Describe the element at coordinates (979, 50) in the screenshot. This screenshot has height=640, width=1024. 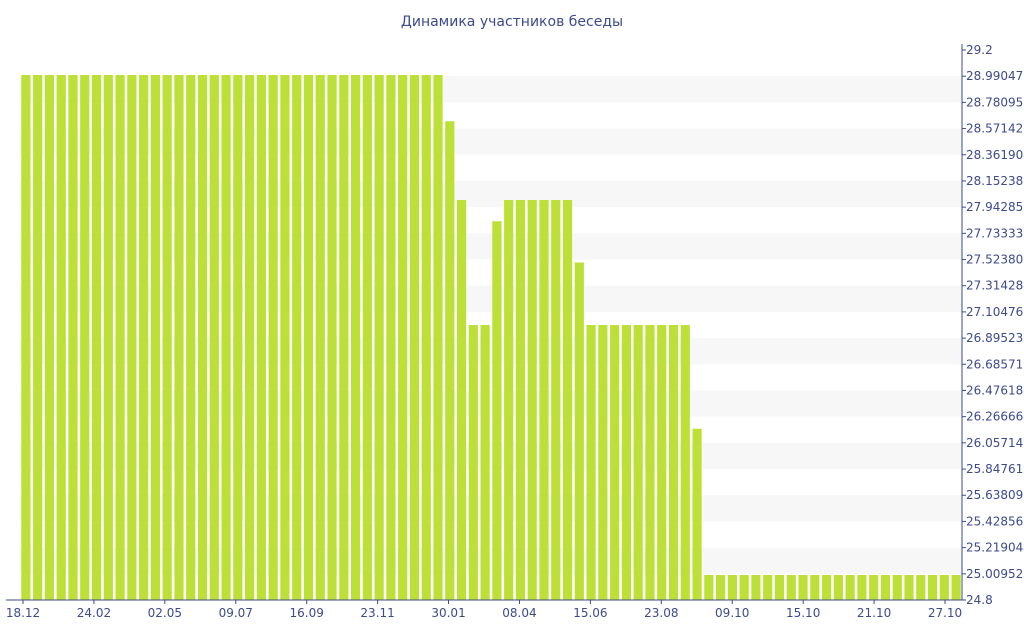
I see `y-tick-label: 29.2` at that location.